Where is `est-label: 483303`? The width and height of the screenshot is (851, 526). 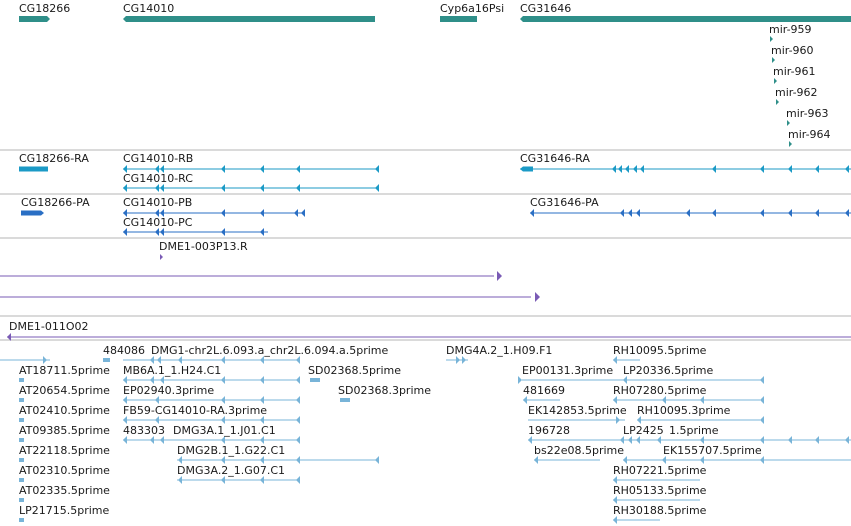
est-label: 483303 is located at coordinates (144, 430).